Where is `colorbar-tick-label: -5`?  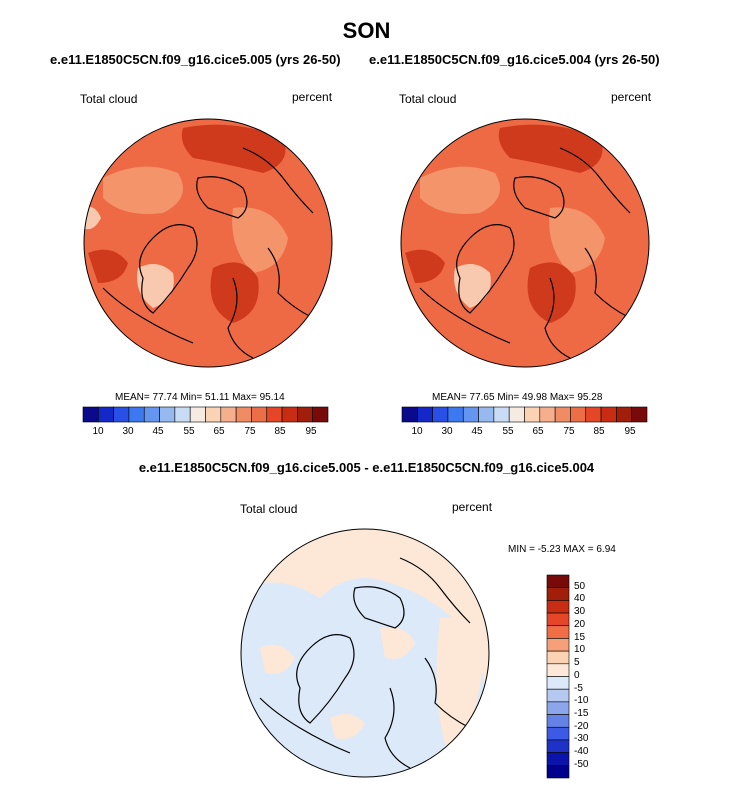
colorbar-tick-label: -5 is located at coordinates (578, 688).